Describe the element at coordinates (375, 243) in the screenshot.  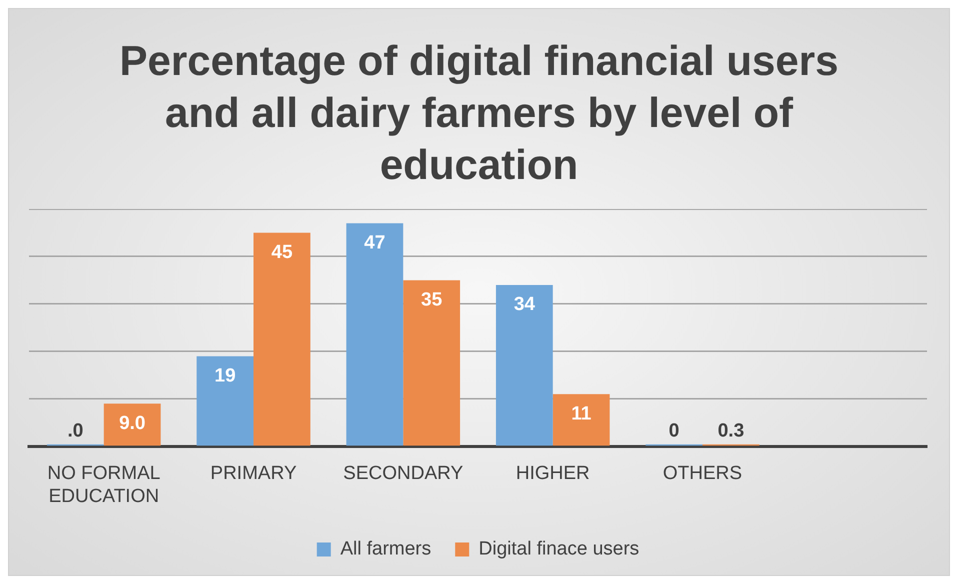
I see `data-label: 47` at that location.